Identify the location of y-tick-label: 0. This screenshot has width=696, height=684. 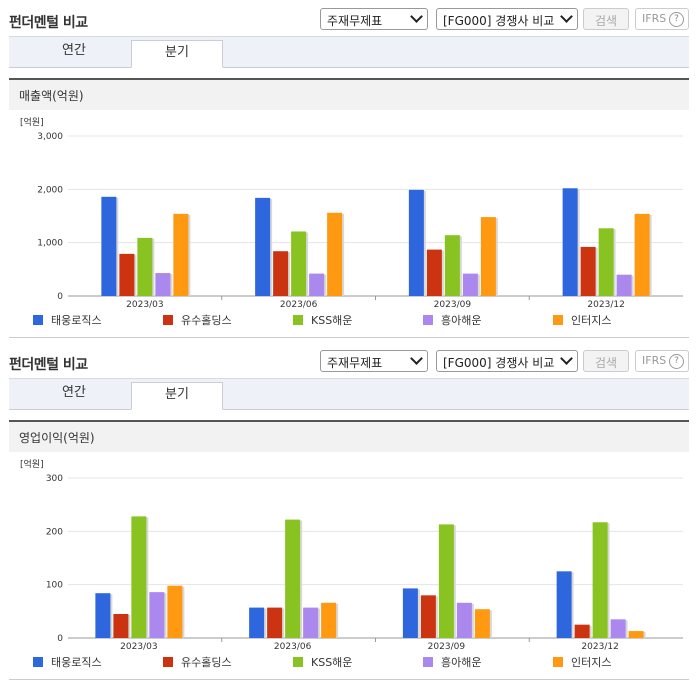
(60, 297).